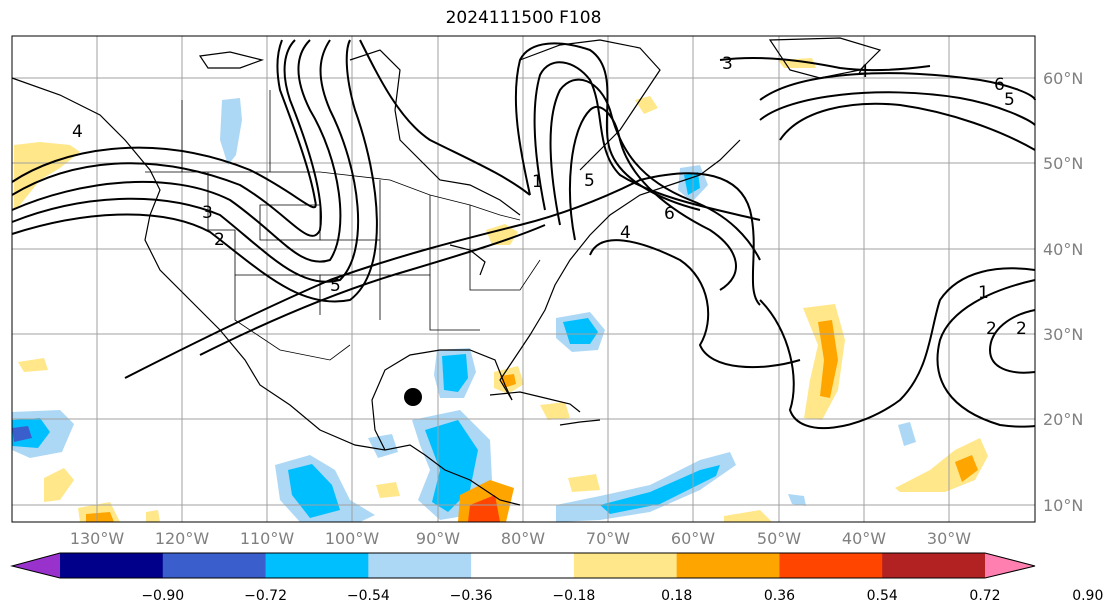 The width and height of the screenshot is (1105, 615). Describe the element at coordinates (1063, 505) in the screenshot. I see `lat-label: 10°N` at that location.